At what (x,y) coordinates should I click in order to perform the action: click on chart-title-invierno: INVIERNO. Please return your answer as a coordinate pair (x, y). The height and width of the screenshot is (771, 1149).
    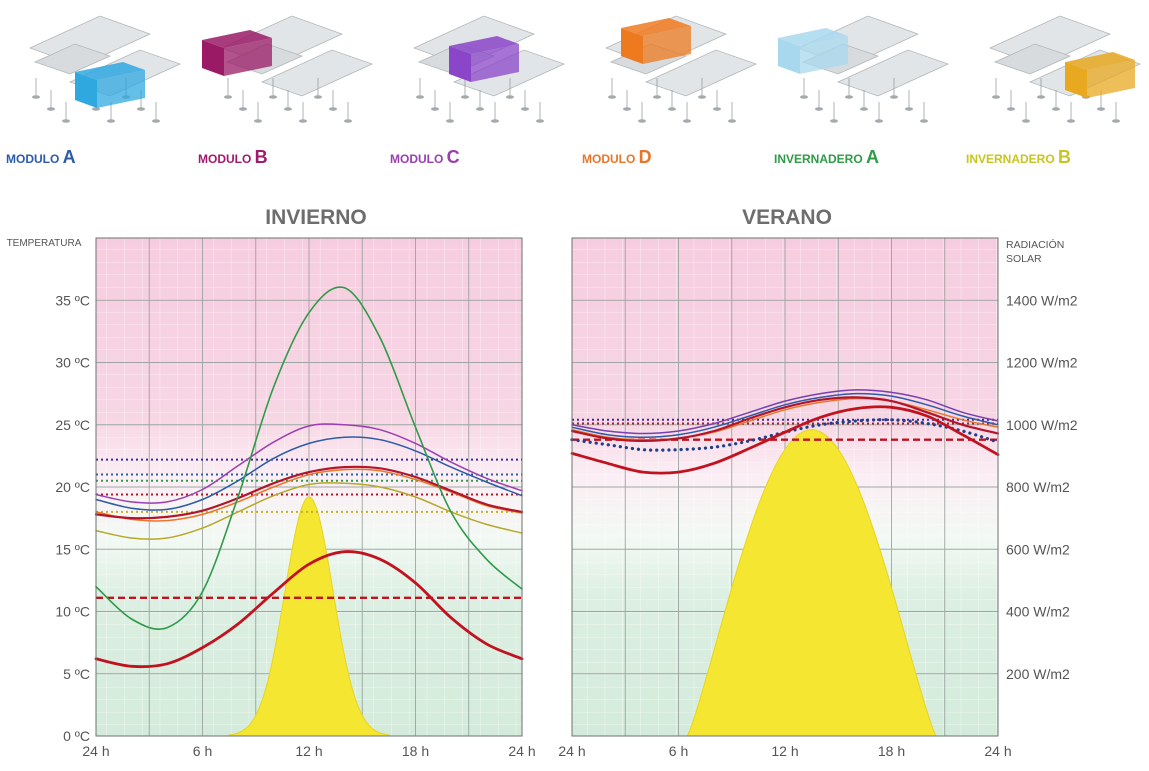
    Looking at the image, I should click on (316, 217).